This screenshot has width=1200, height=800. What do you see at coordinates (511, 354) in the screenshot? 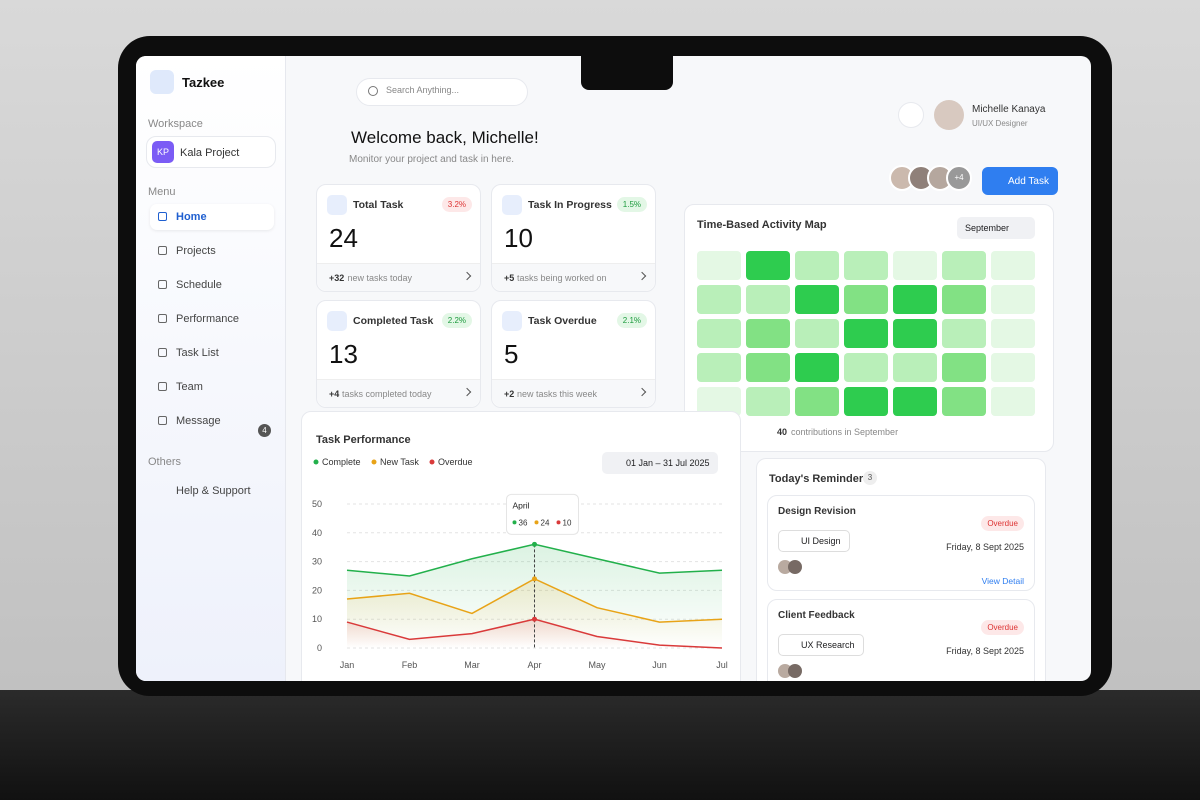
I see `stat-value: 5` at bounding box center [511, 354].